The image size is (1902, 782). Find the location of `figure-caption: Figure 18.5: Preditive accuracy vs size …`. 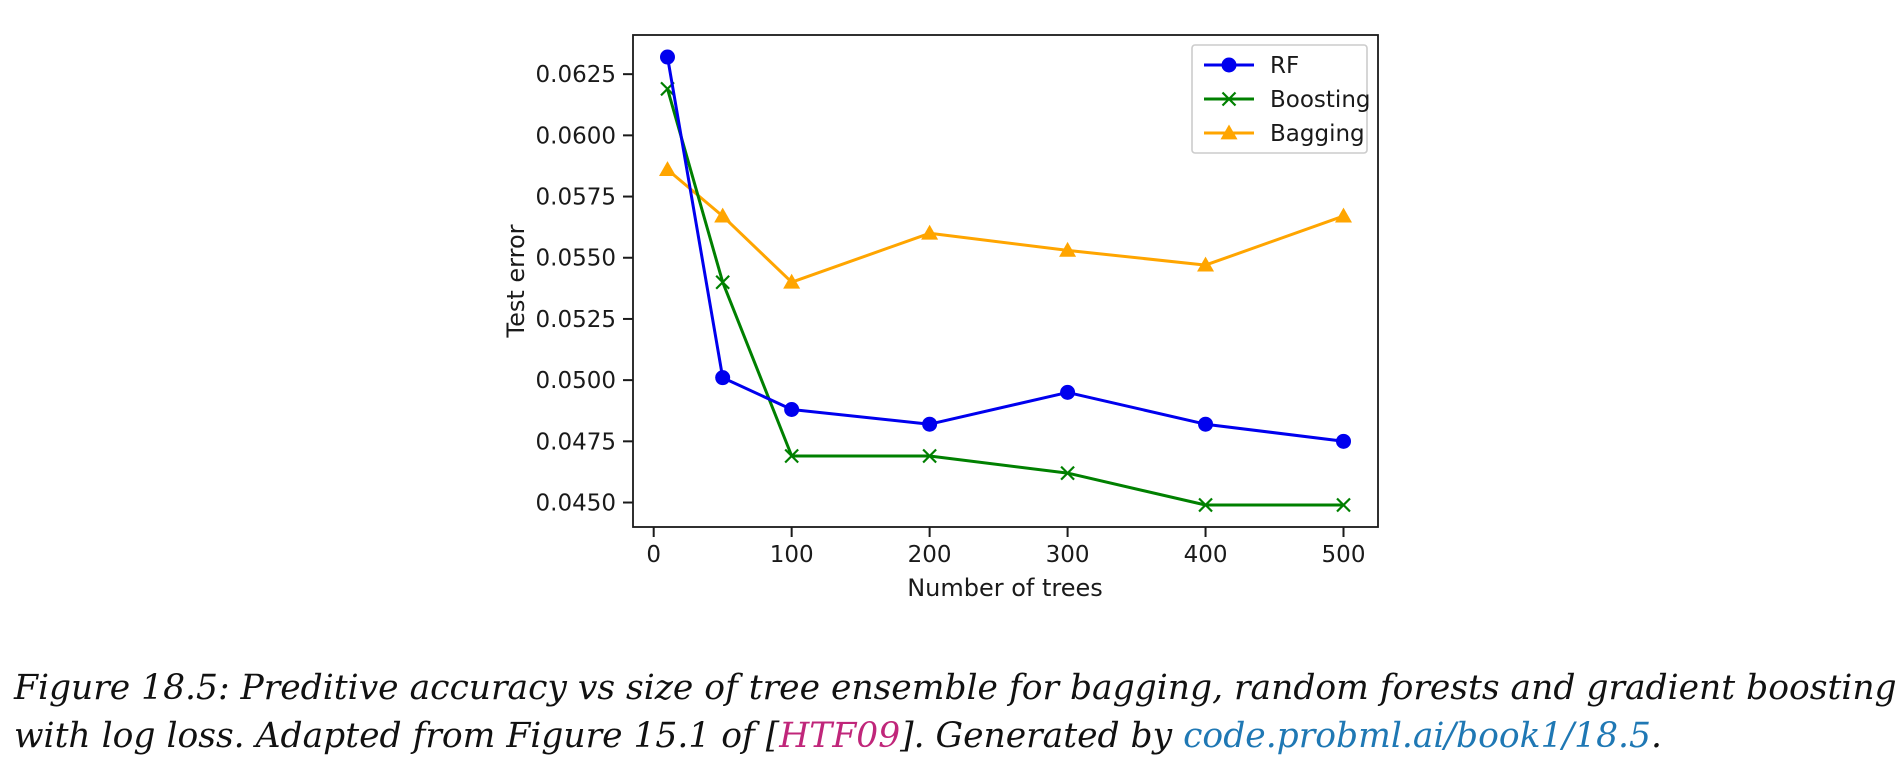

figure-caption: Figure 18.5: Preditive accuracy vs size … is located at coordinates (955, 712).